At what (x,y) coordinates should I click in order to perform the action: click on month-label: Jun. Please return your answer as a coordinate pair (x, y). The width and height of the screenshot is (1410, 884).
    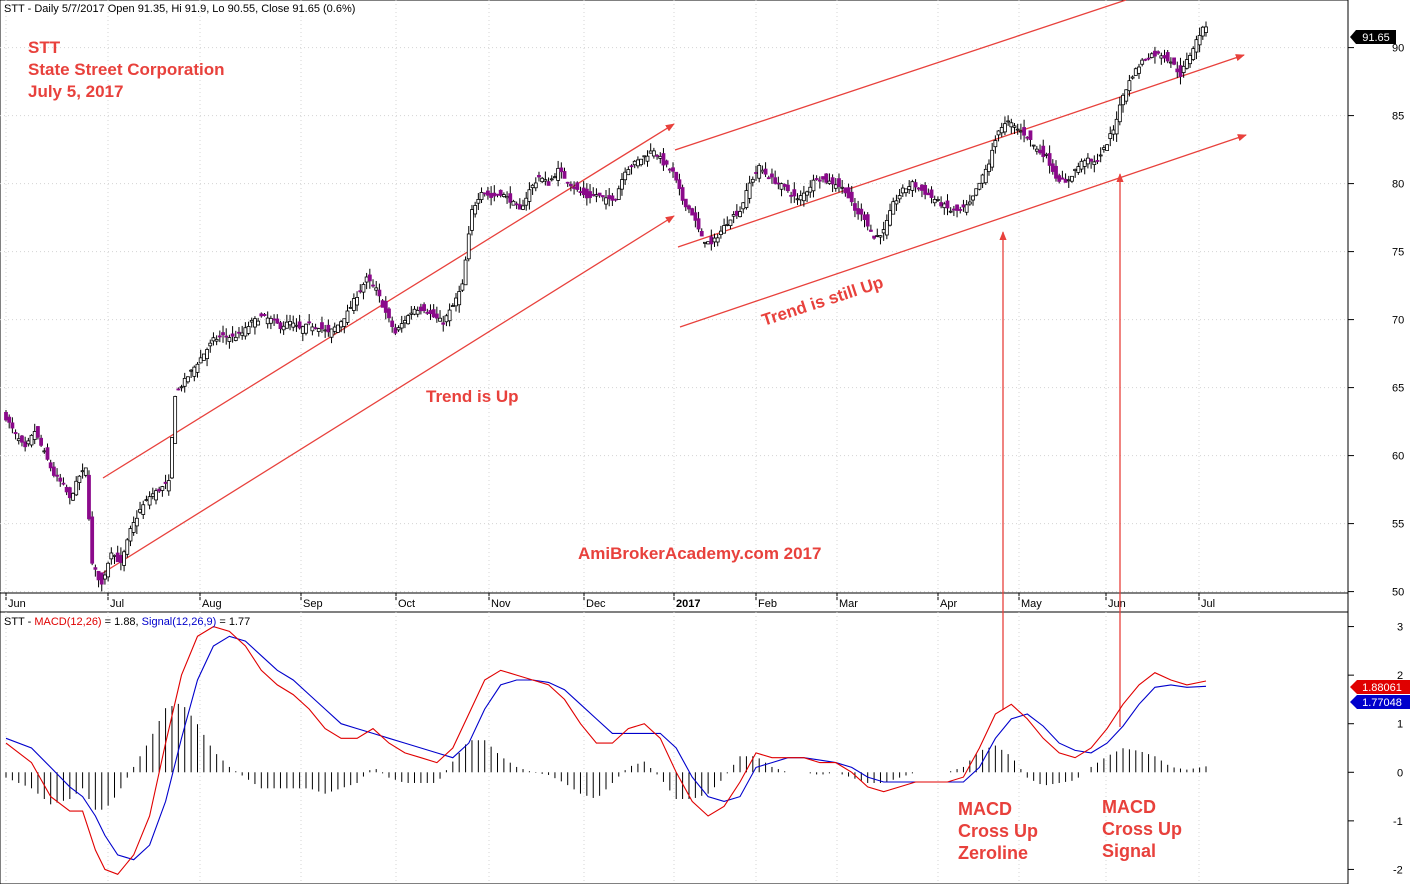
    Looking at the image, I should click on (17, 604).